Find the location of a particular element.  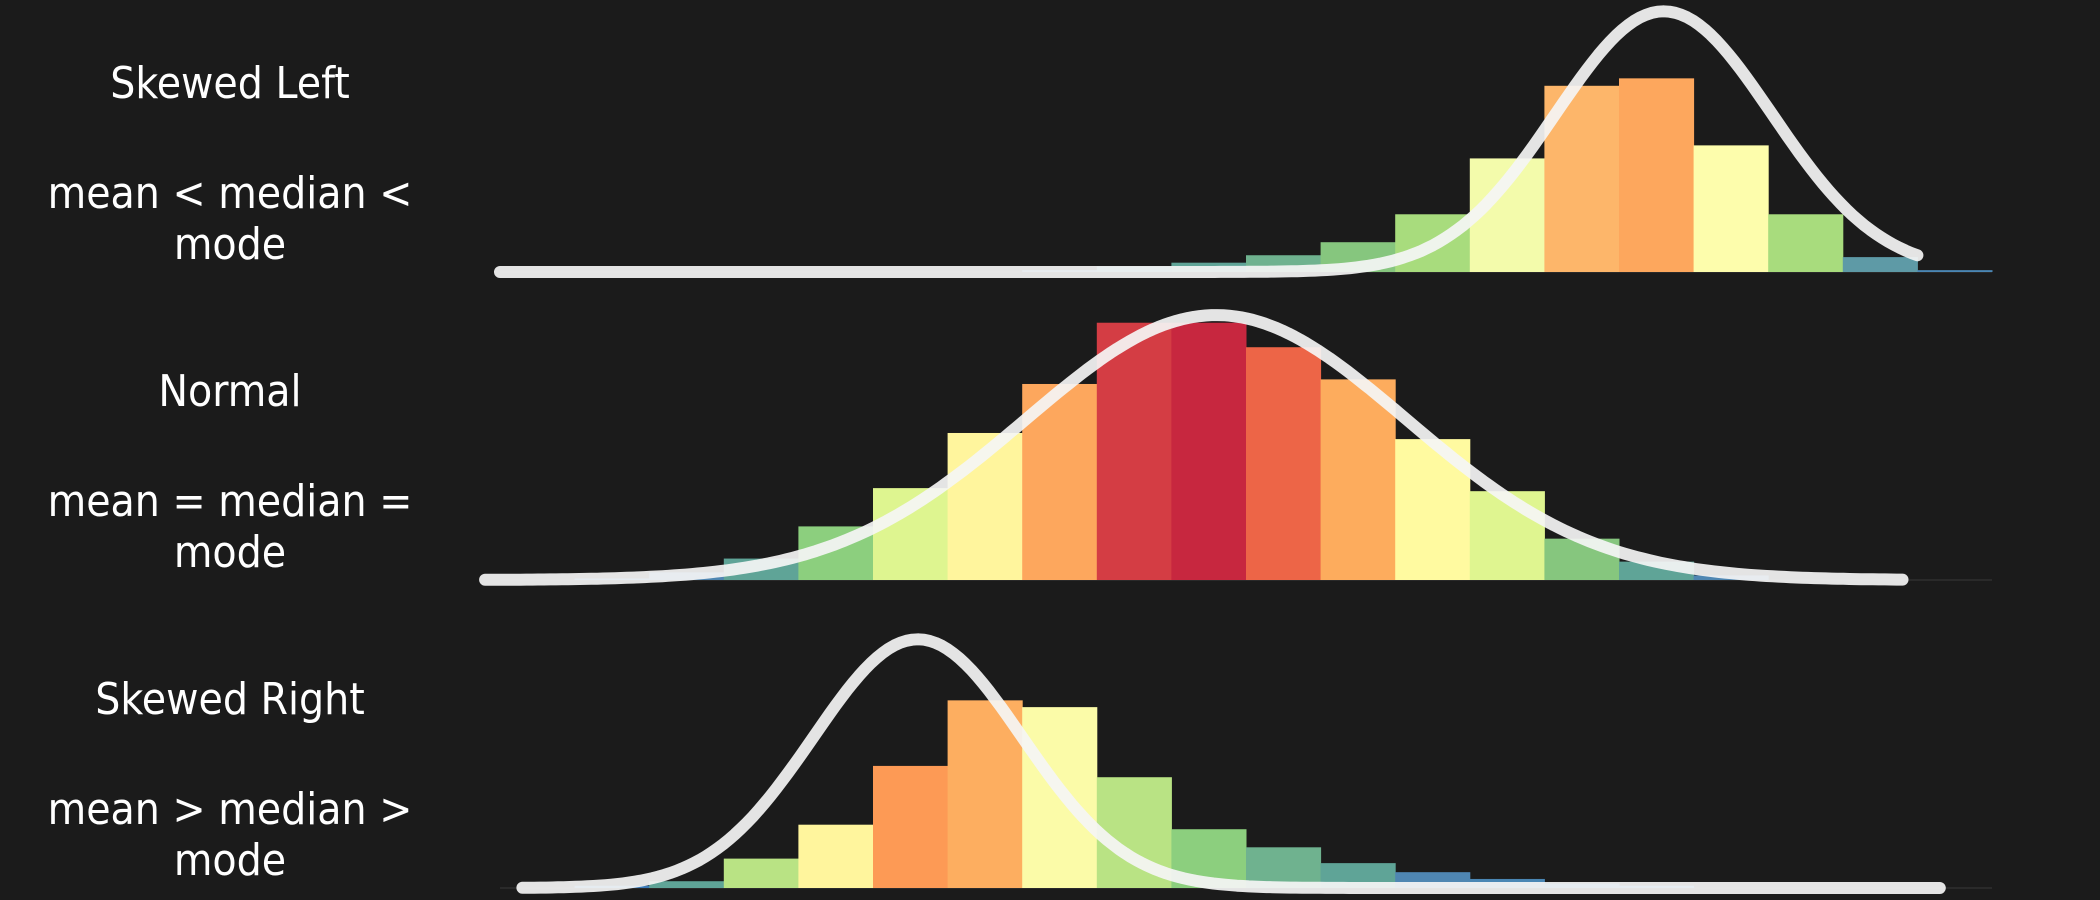

panel-subtitle-skewed-right: mean > median > mode is located at coordinates (230, 835).